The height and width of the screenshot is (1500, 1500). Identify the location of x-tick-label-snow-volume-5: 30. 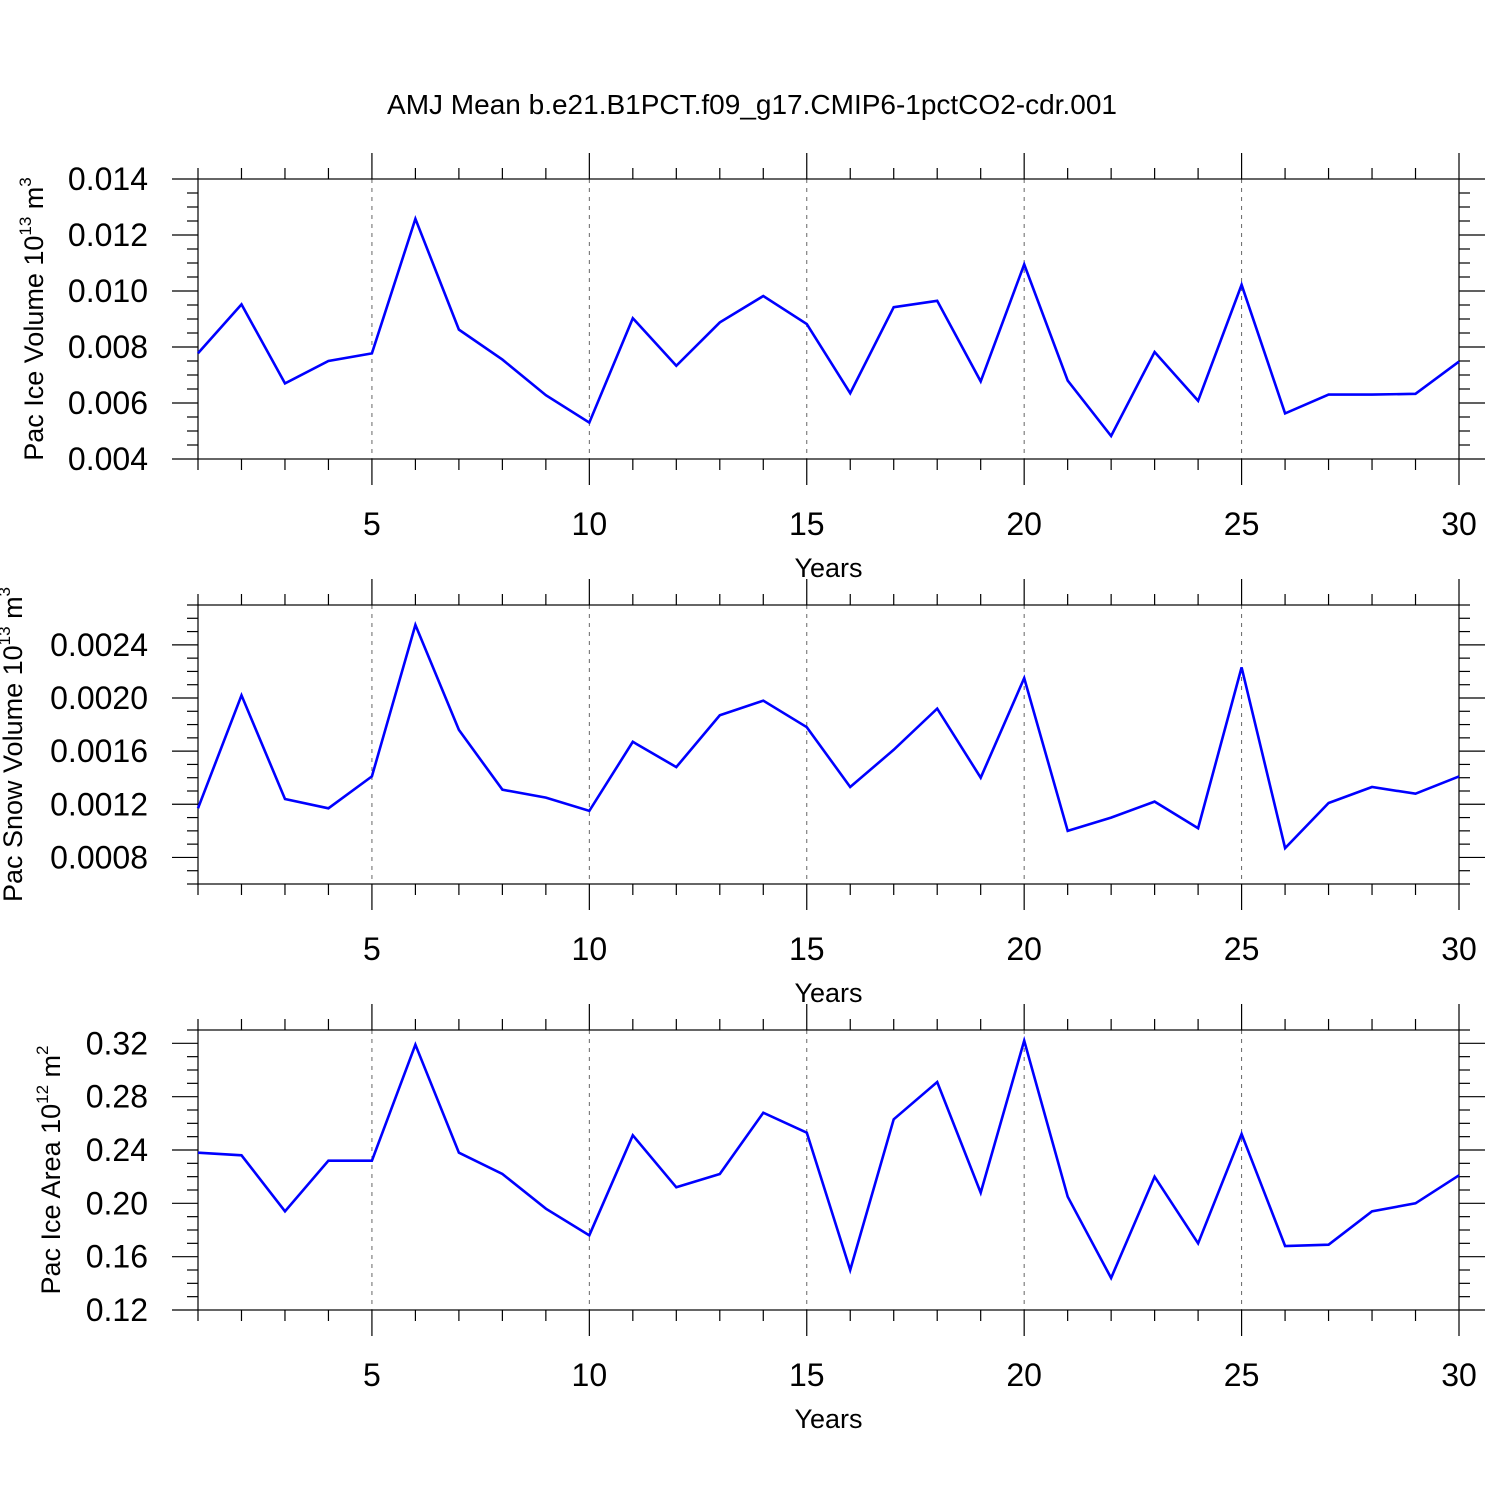
(1459, 949).